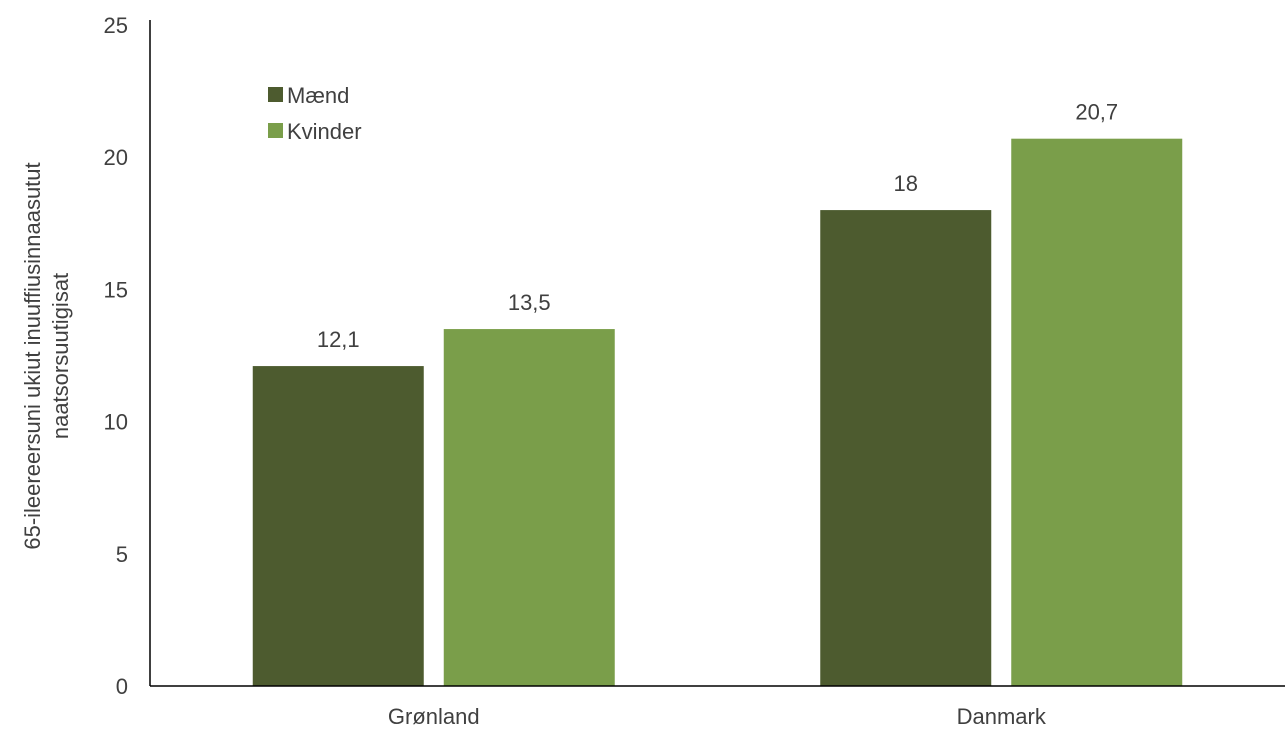  Describe the element at coordinates (60, 356) in the screenshot. I see `y-axis-title-line-2: naatsorsuutigisat` at that location.